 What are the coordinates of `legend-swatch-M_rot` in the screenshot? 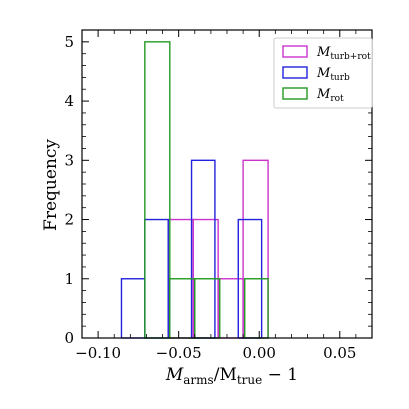 It's located at (295, 93).